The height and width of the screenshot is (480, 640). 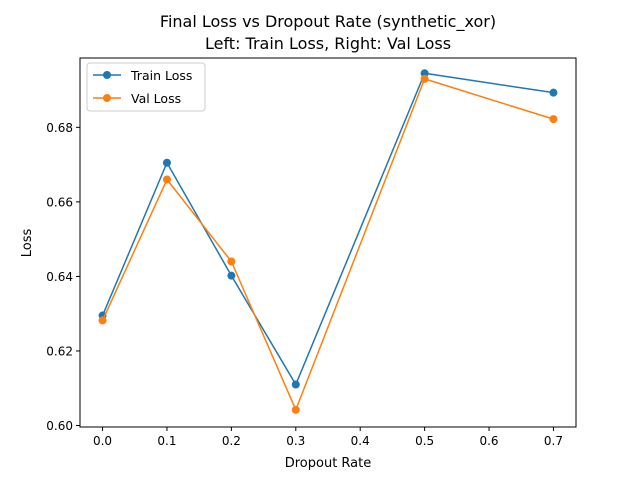 I want to click on y-tick-label: 0.66, so click(x=59, y=202).